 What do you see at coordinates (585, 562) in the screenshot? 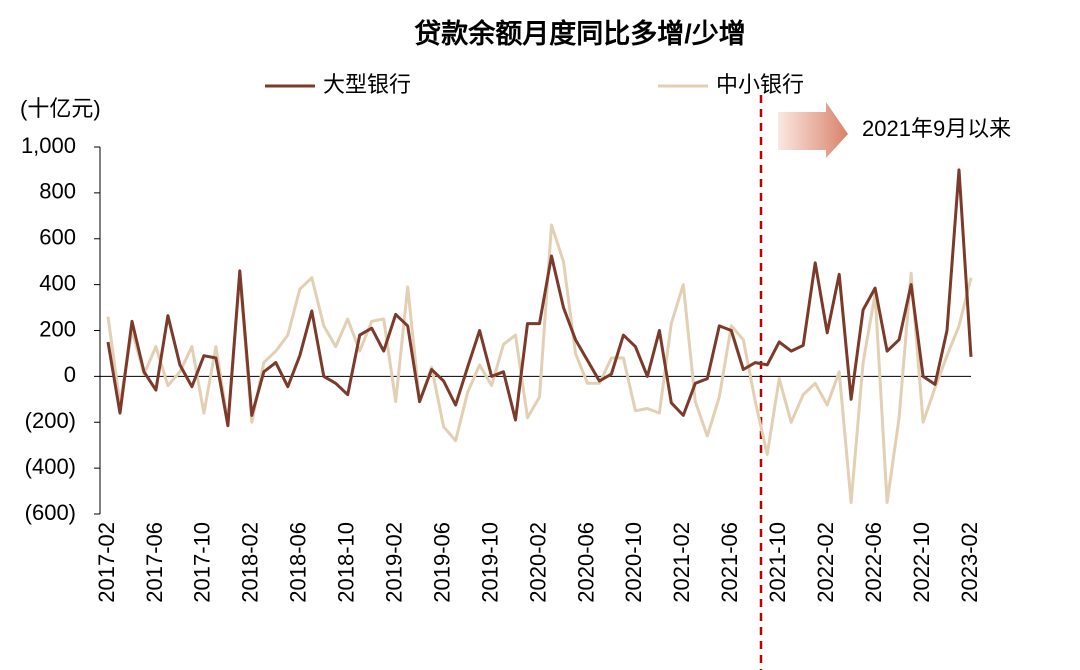
I see `x-tick-label: 2020-06` at bounding box center [585, 562].